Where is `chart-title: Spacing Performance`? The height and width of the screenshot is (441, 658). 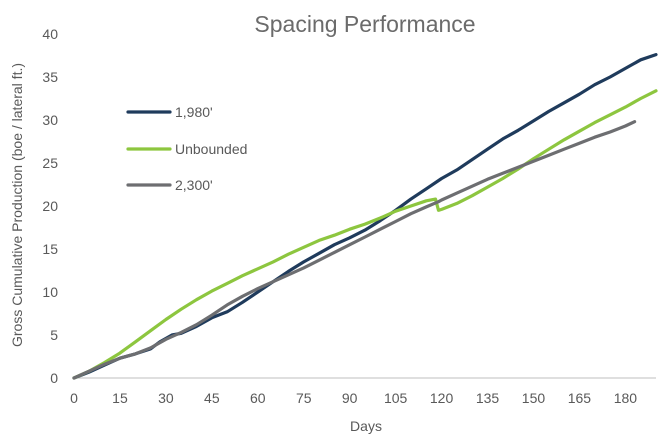
chart-title: Spacing Performance is located at coordinates (364, 24).